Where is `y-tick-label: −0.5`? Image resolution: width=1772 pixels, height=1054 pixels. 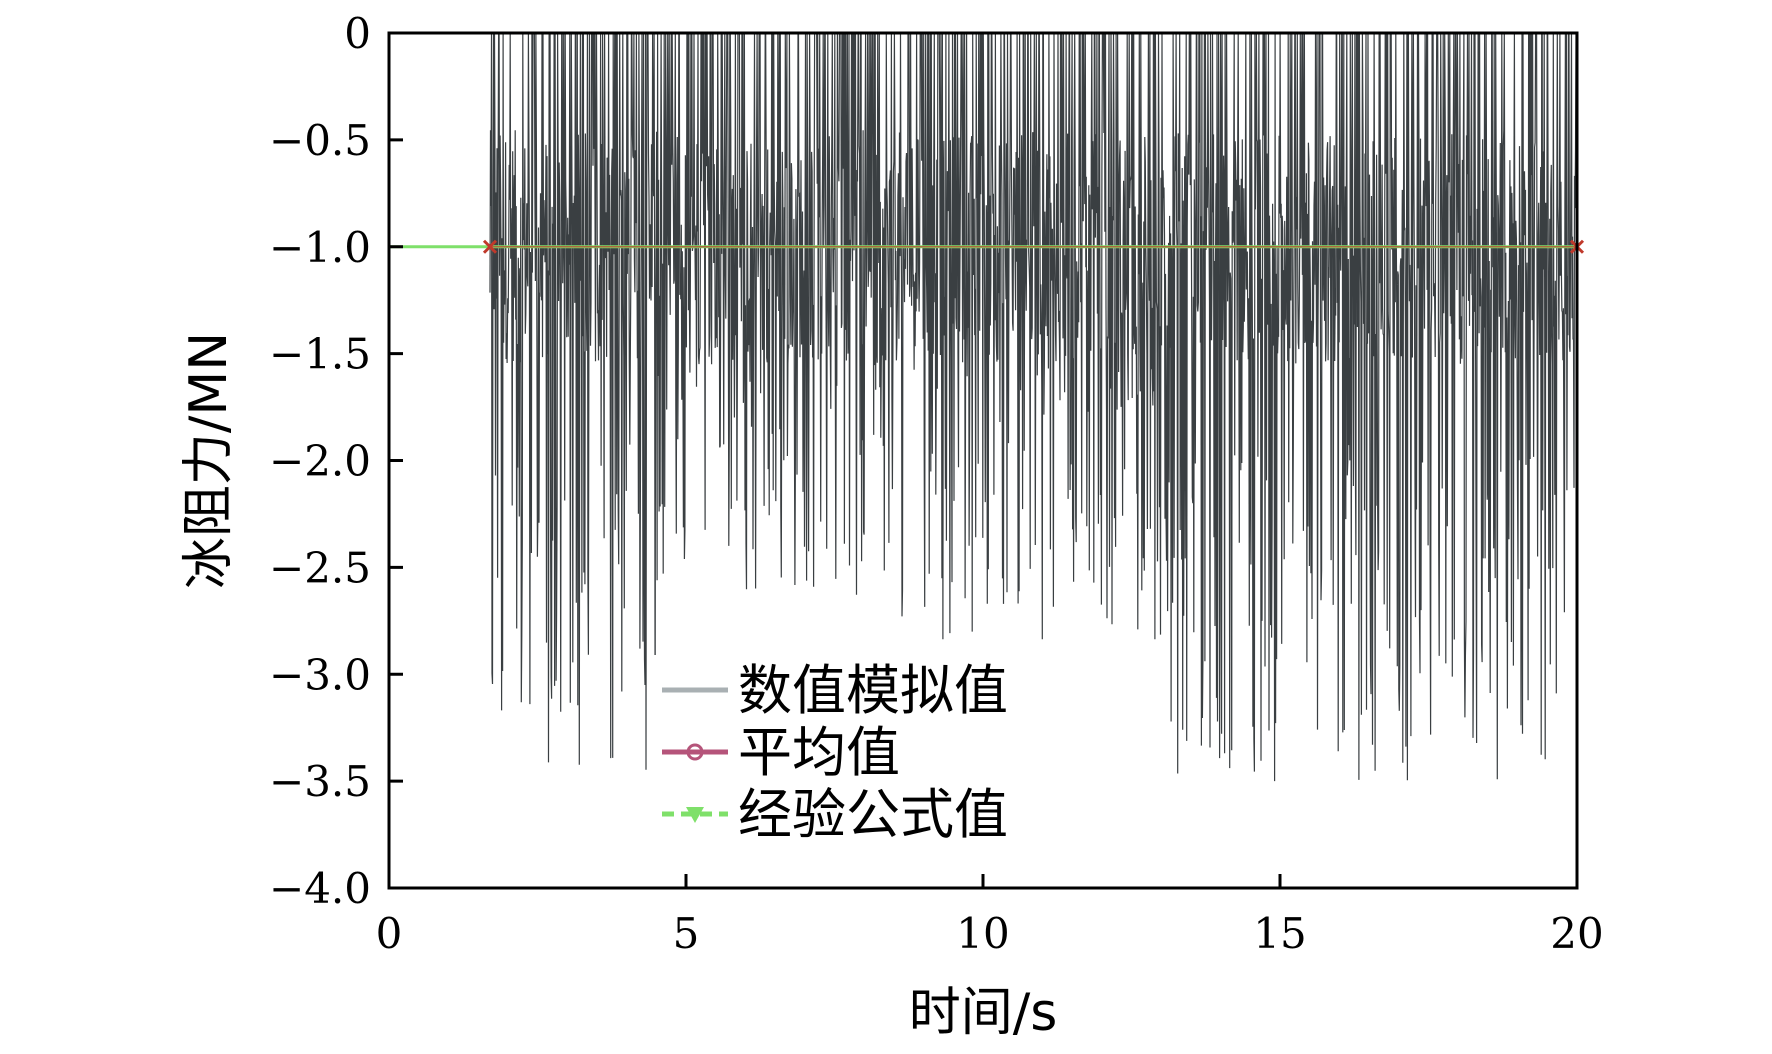 y-tick-label: −0.5 is located at coordinates (320, 140).